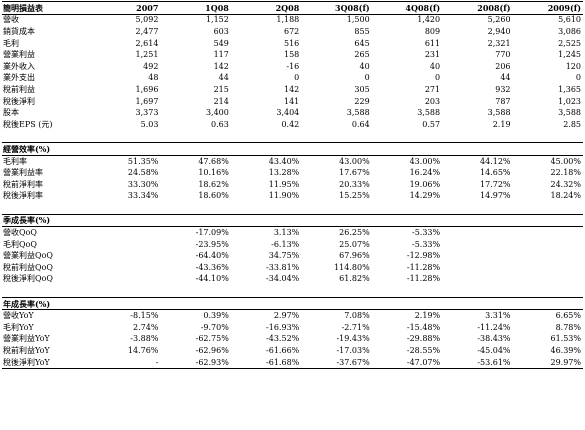 This screenshot has width=585, height=430. Describe the element at coordinates (292, 20) in the screenshot. I see `table-row: 營收 5,092 1,152 1,188 1,500 1,420 5,260 5,610` at that location.